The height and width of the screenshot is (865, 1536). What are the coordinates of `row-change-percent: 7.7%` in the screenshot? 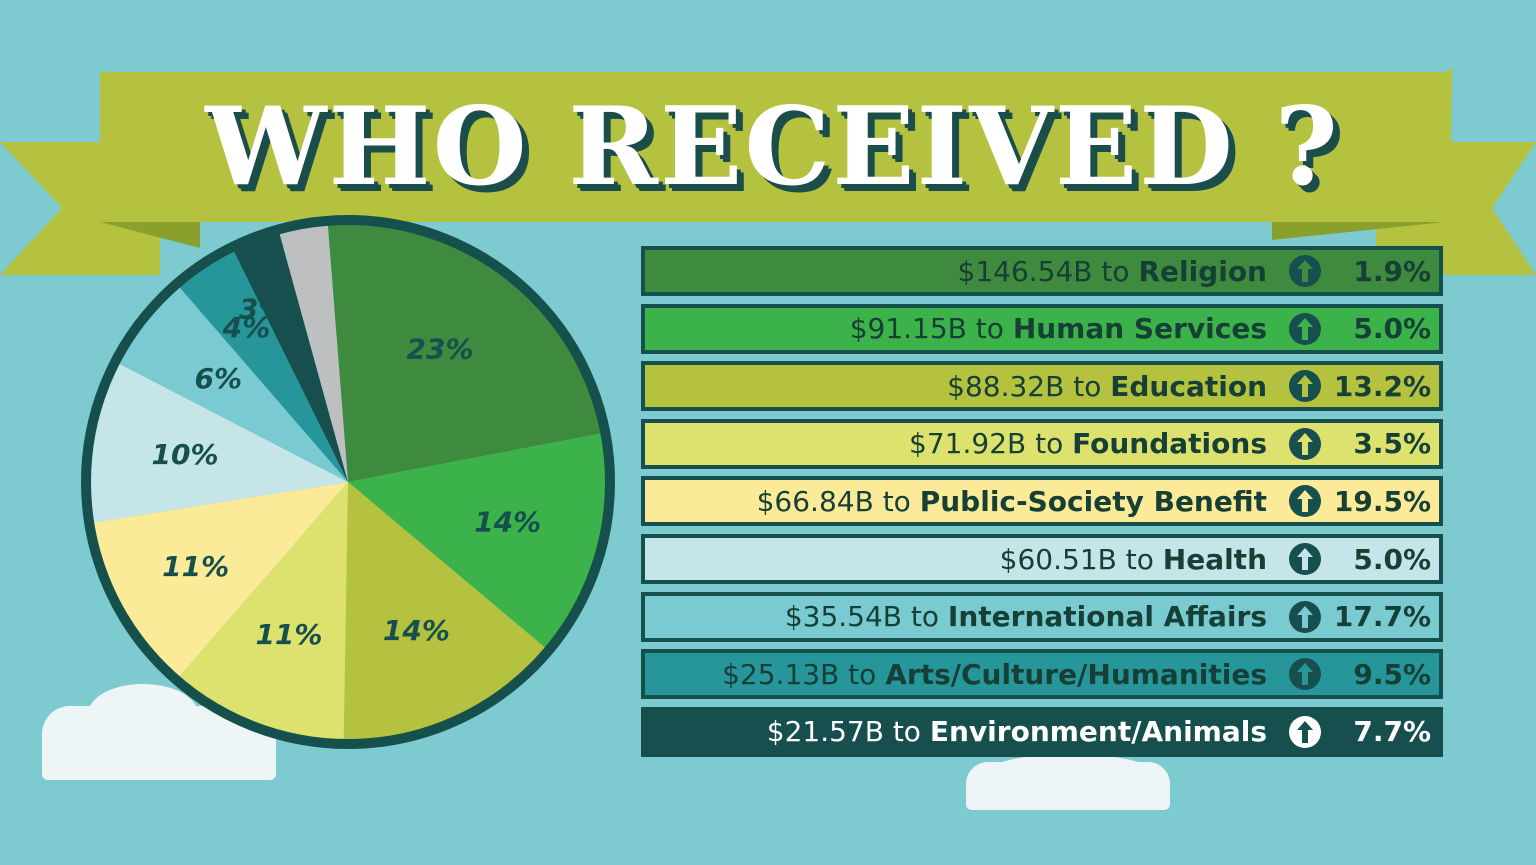 It's located at (1392, 732).